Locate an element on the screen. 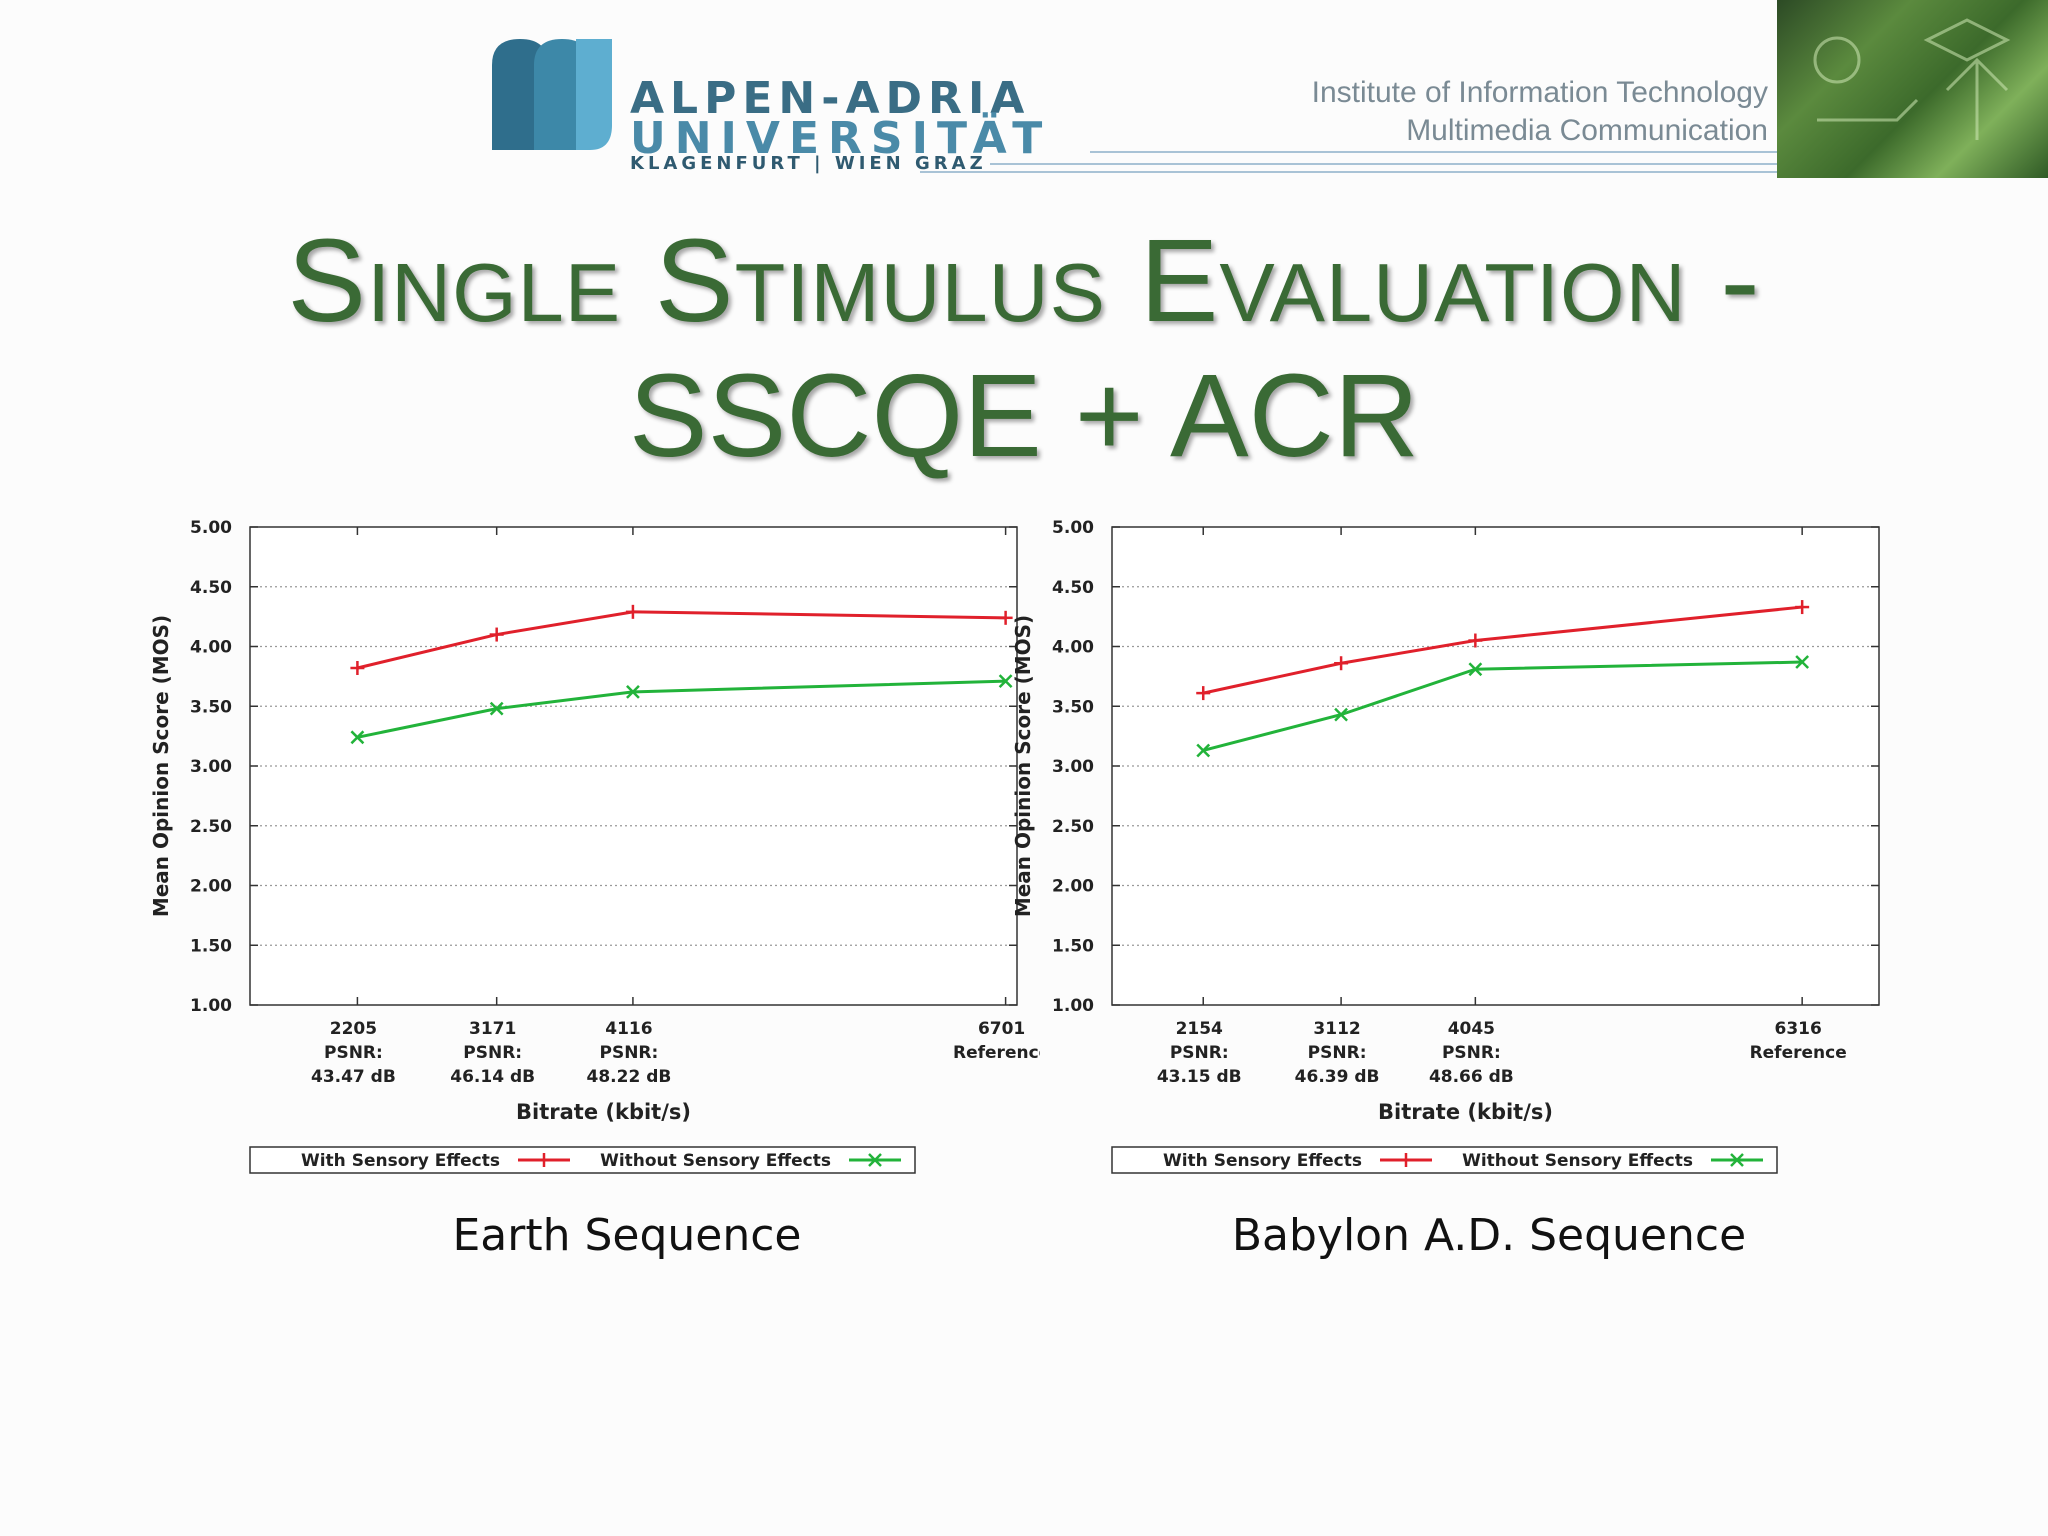 Image resolution: width=2048 pixels, height=1536 pixels. x-tick-label: 3112 is located at coordinates (1336, 1029).